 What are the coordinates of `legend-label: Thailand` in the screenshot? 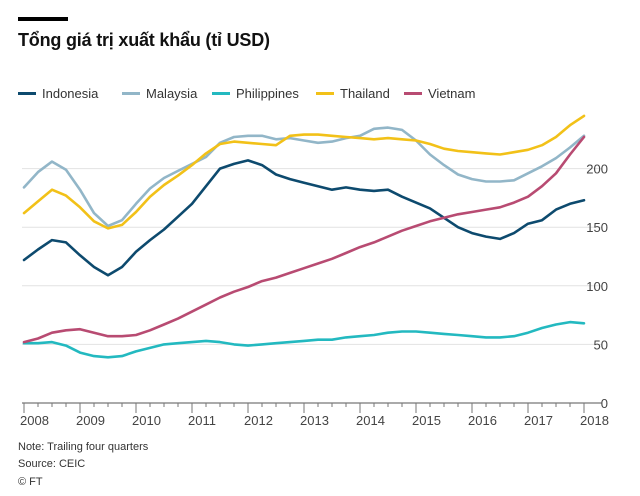 It's located at (365, 93).